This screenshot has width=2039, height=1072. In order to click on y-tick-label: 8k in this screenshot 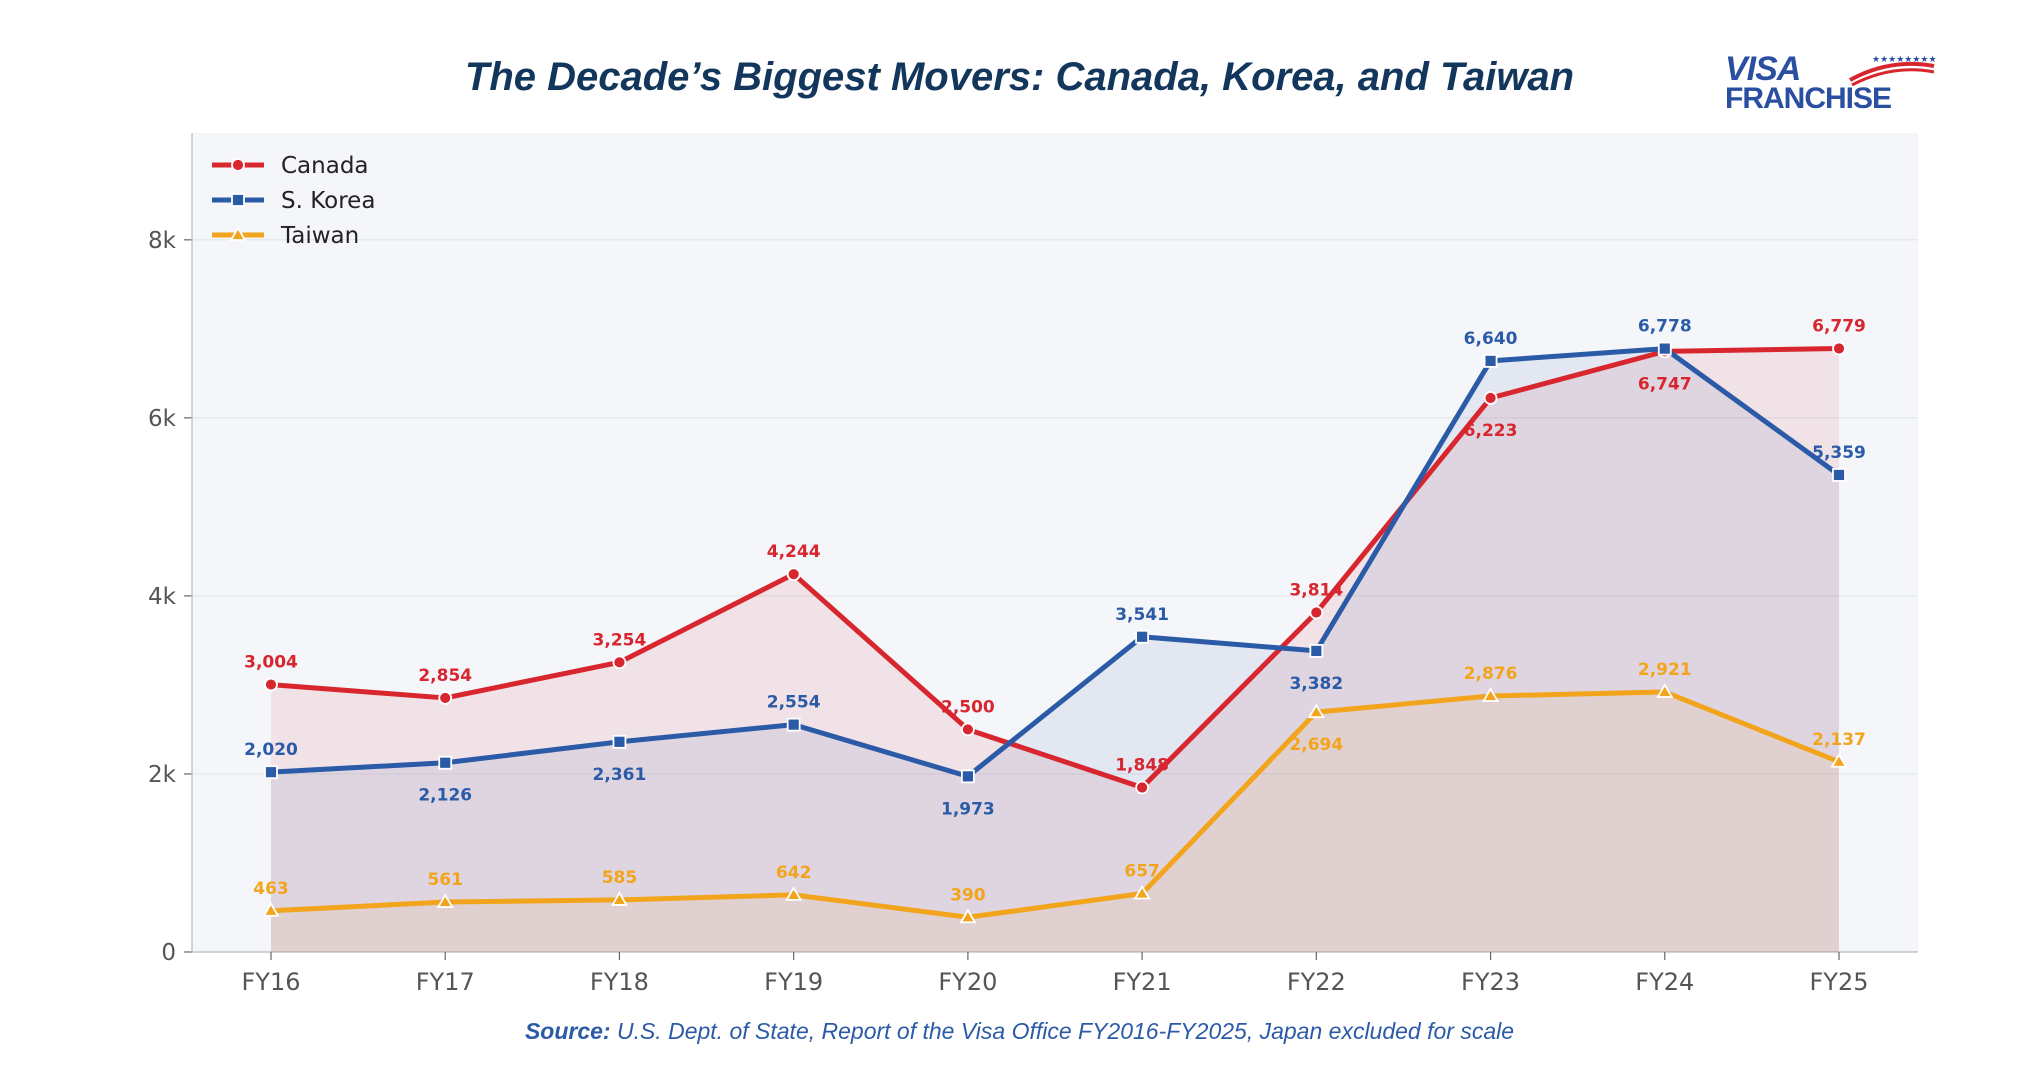, I will do `click(162, 241)`.